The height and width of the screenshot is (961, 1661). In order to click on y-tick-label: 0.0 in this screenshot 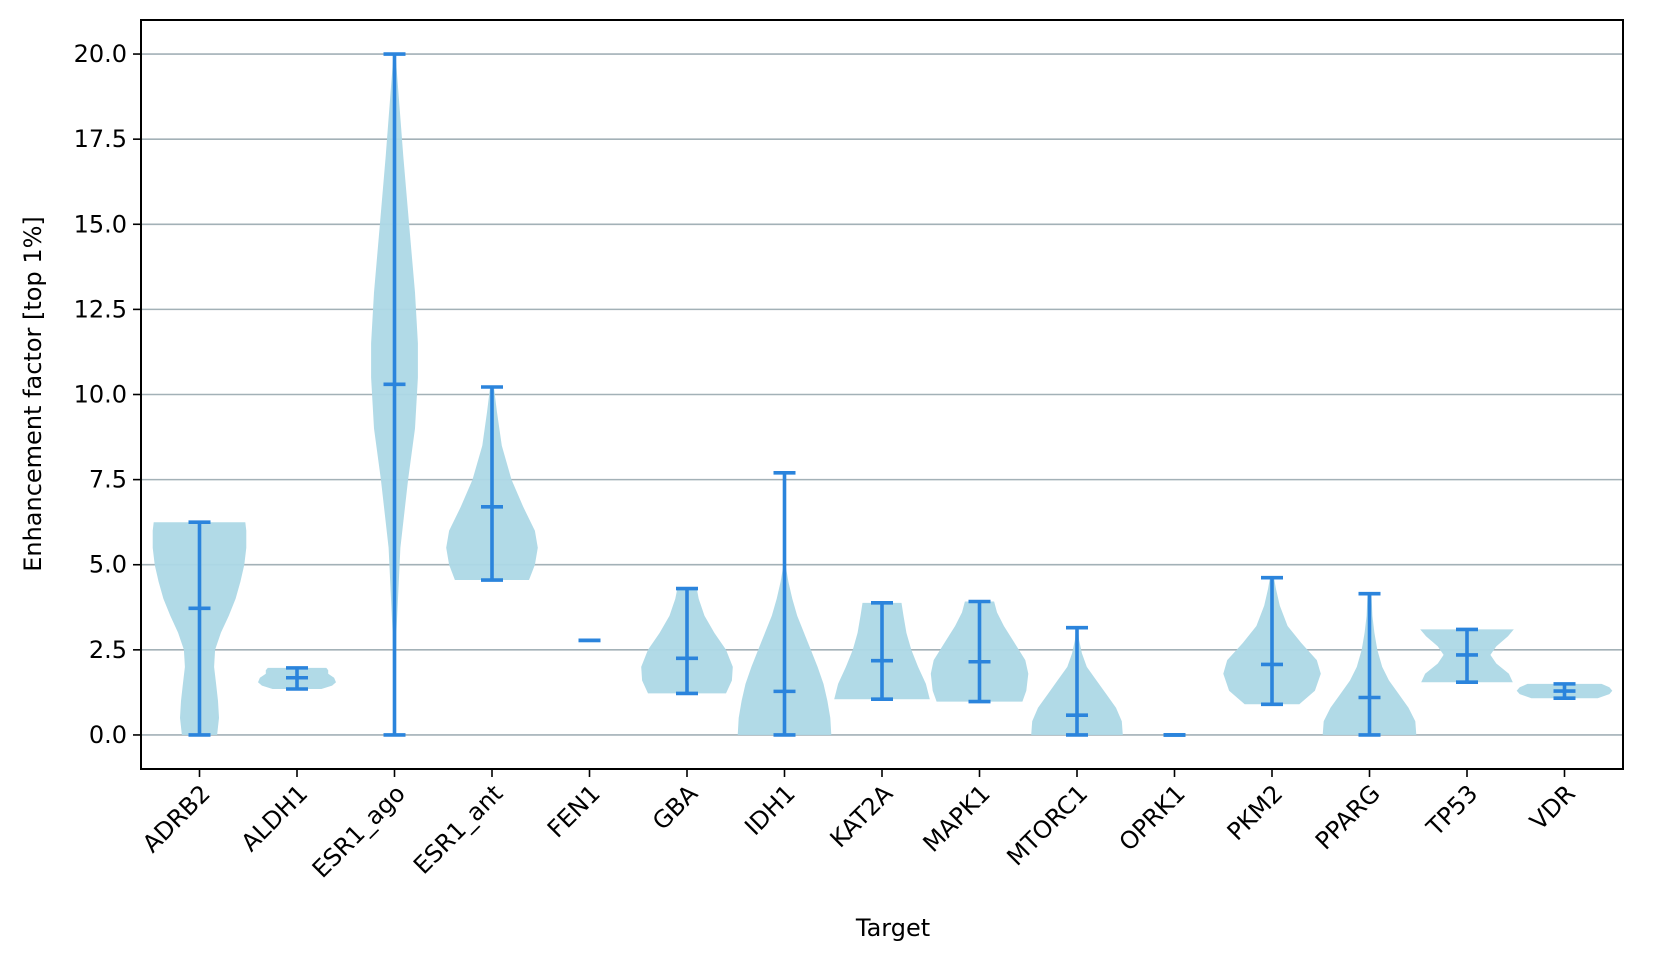, I will do `click(108, 735)`.